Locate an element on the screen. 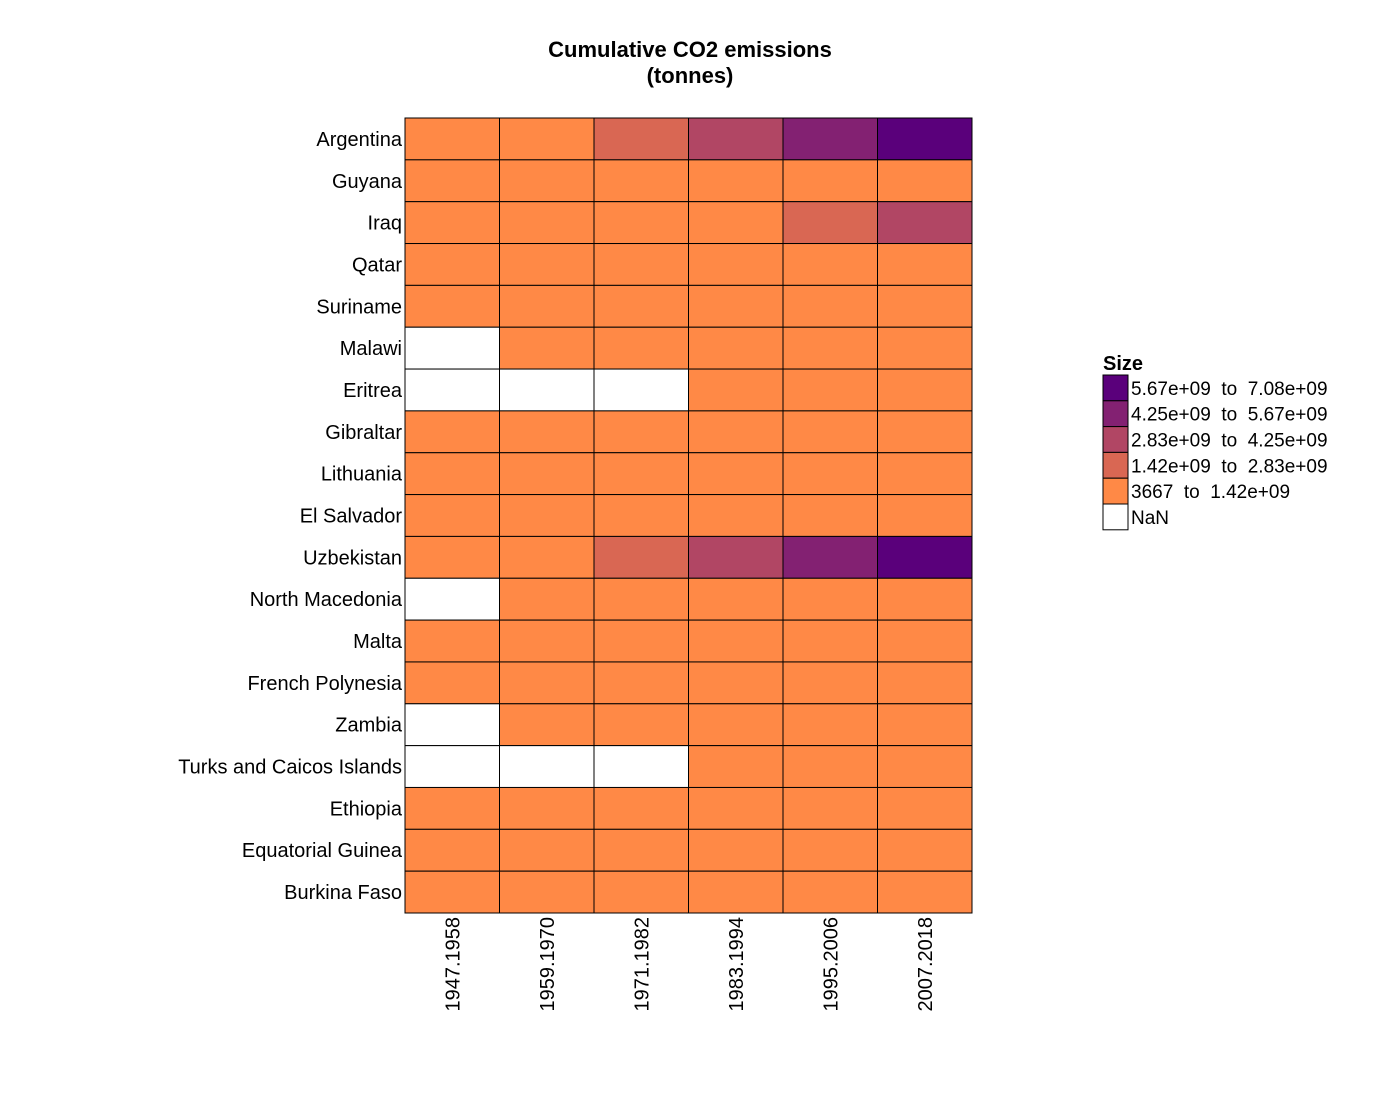 The width and height of the screenshot is (1400, 1100). row-label: Iraq is located at coordinates (385, 224).